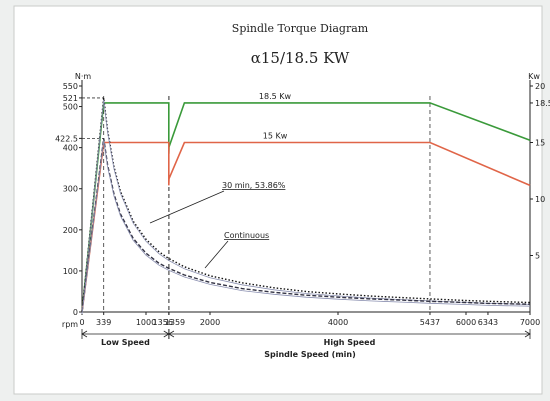 The width and height of the screenshot is (550, 401). Describe the element at coordinates (350, 342) in the screenshot. I see `range-label: High Speed` at that location.